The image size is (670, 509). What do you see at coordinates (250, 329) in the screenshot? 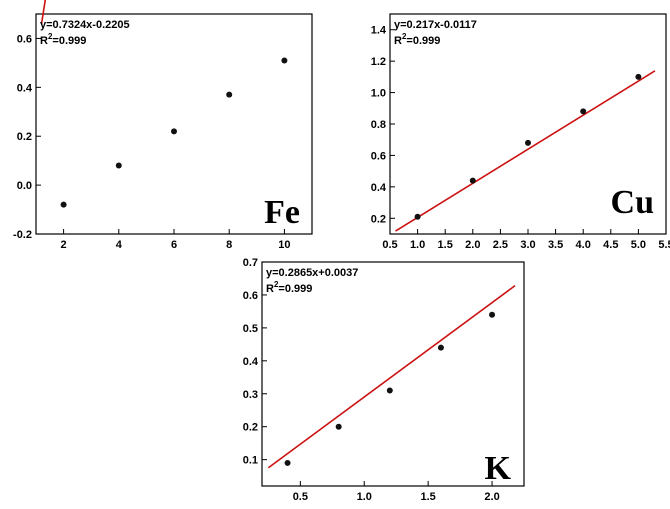
I see `y-tick-label: 0.5` at bounding box center [250, 329].